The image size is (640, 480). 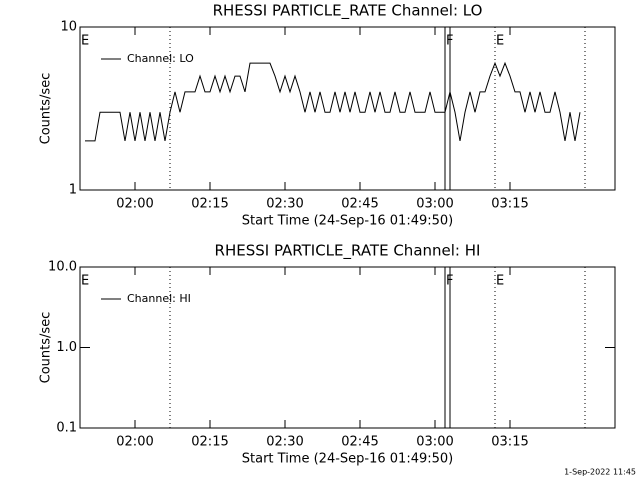 I want to click on legend-label: Channel: LO, so click(x=160, y=58).